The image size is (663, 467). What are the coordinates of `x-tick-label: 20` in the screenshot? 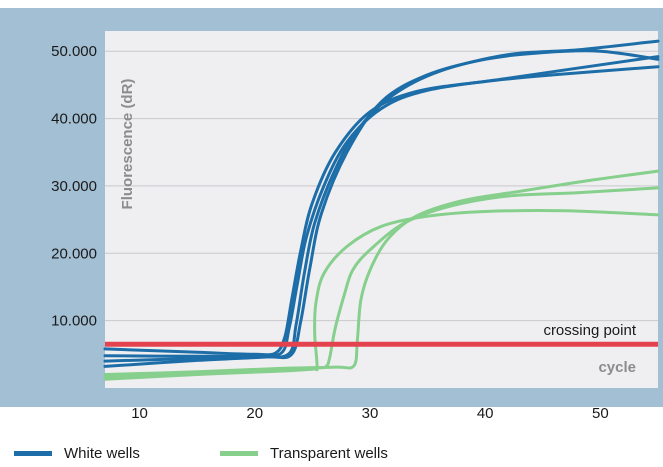 It's located at (254, 413).